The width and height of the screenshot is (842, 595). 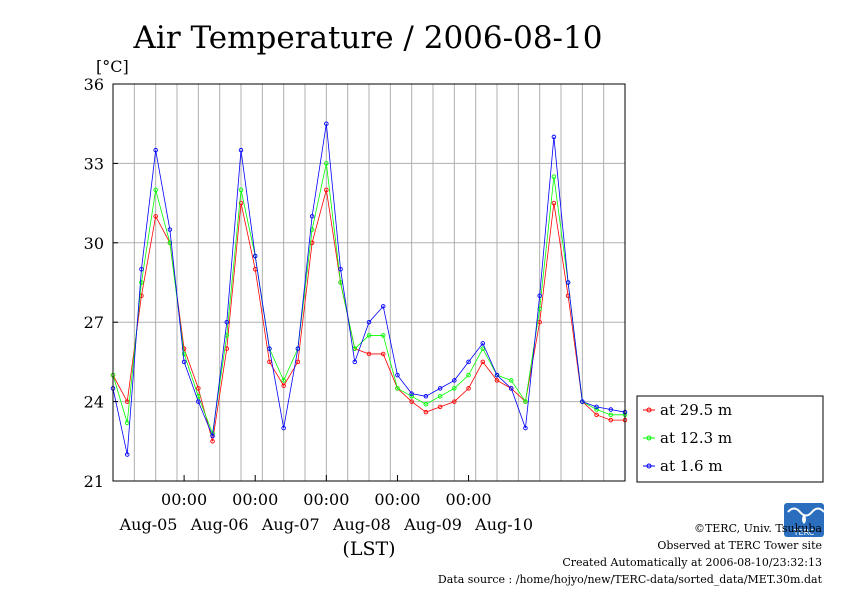 I want to click on y-axis-unit-label: [°C], so click(x=112, y=66).